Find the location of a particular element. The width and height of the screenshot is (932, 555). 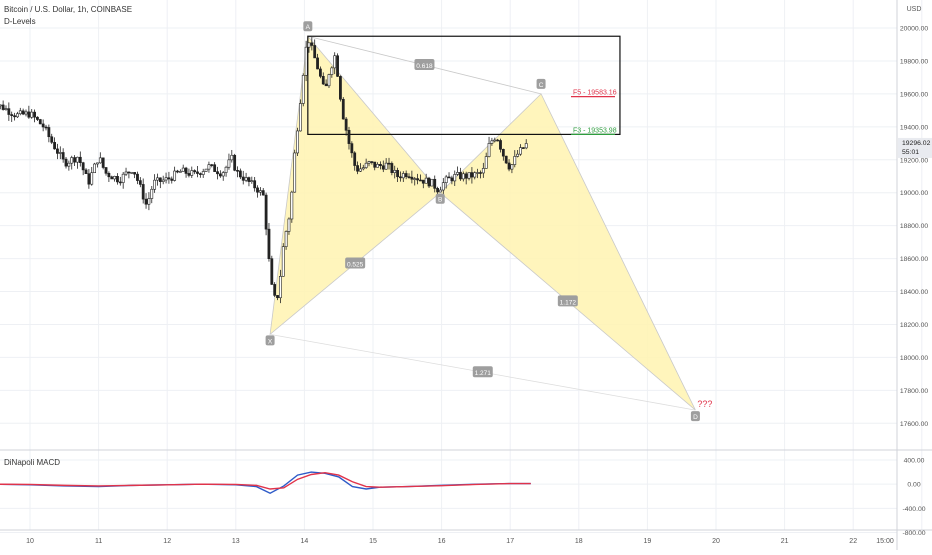

macd-tick-label: -400.00 is located at coordinates (913, 509).